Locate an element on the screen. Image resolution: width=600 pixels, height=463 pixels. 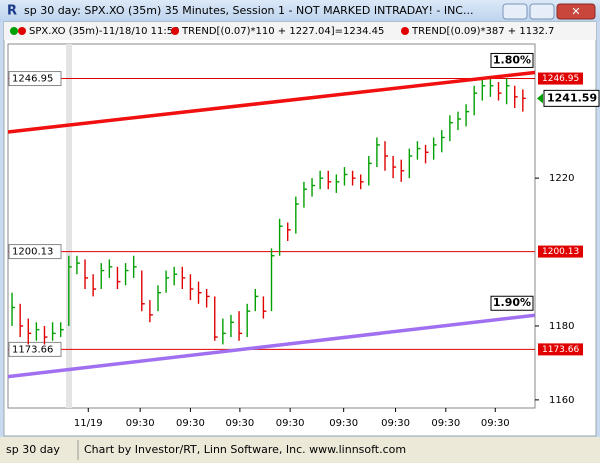
legend-text: SPX.XO (35m)-11/18/10 11:50 is located at coordinates (104, 31).